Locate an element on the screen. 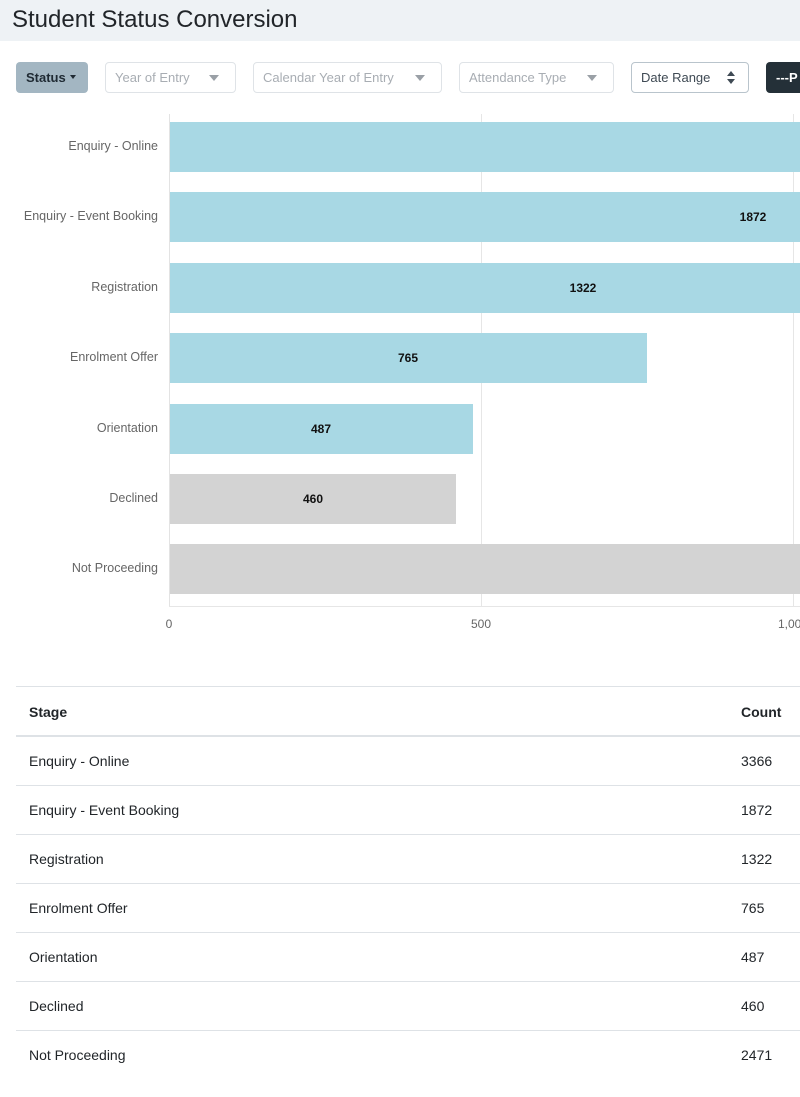 This screenshot has height=1097, width=800. x-axis is located at coordinates (484, 606).